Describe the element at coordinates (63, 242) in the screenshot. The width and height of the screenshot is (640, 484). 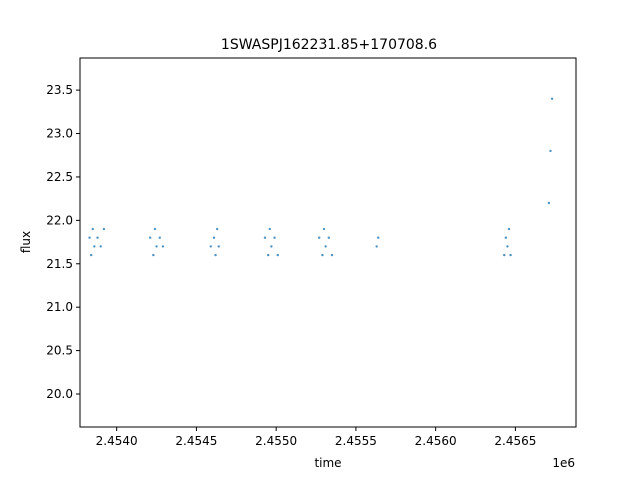
I see `y-axis: 20.0 20.5 21.0 21.5 22.0 22.5 23.0 23.5` at that location.